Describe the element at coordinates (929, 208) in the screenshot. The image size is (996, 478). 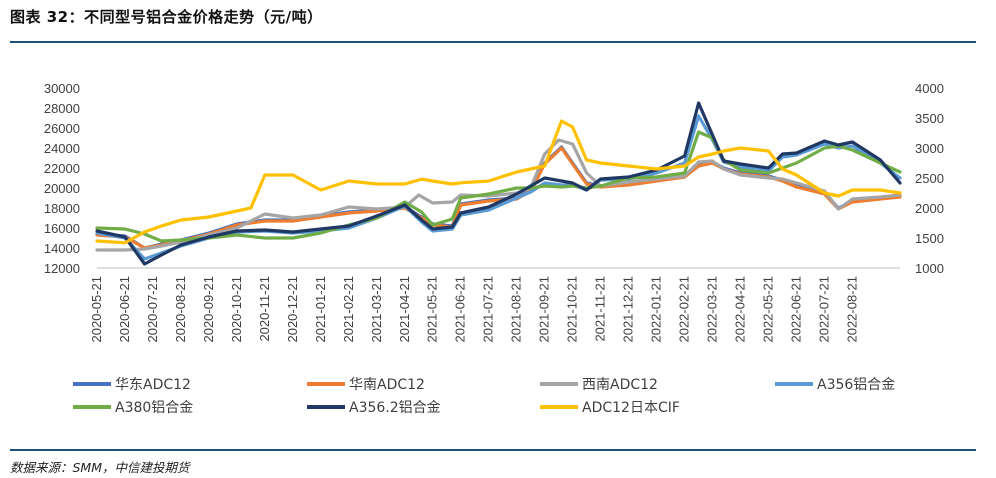
I see `right-tick-label: 2000` at that location.